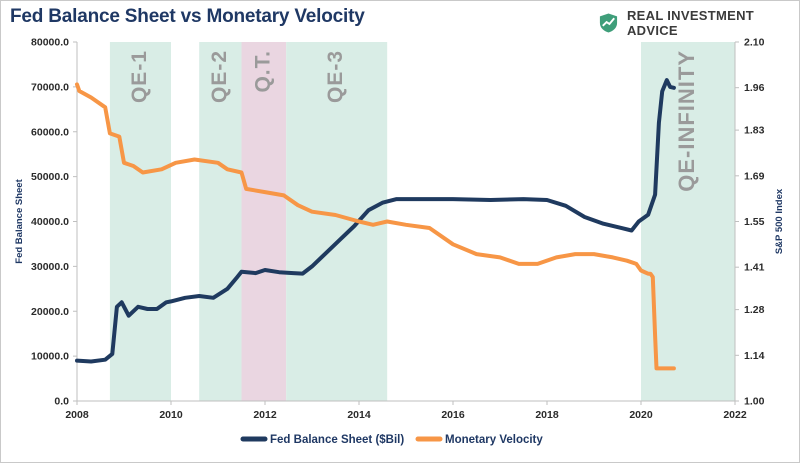  I want to click on brand-name: REAL INVESTMENT ADVICE, so click(690, 23).